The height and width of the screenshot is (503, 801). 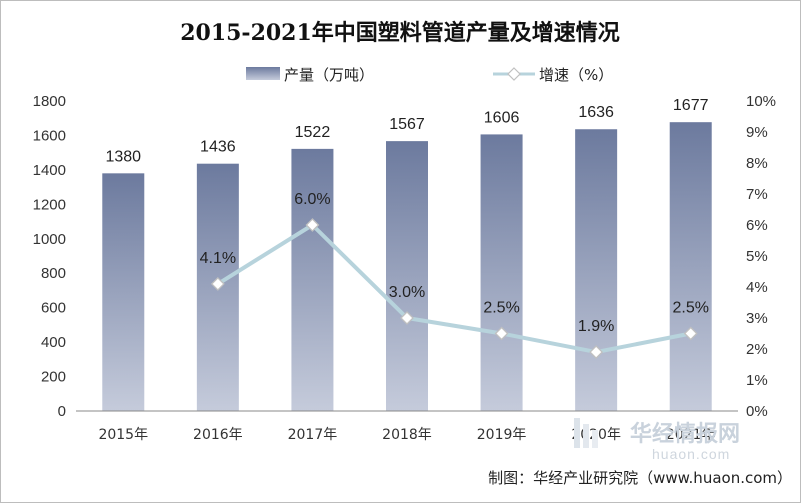 I want to click on bar-value-label: 1636, so click(x=596, y=112).